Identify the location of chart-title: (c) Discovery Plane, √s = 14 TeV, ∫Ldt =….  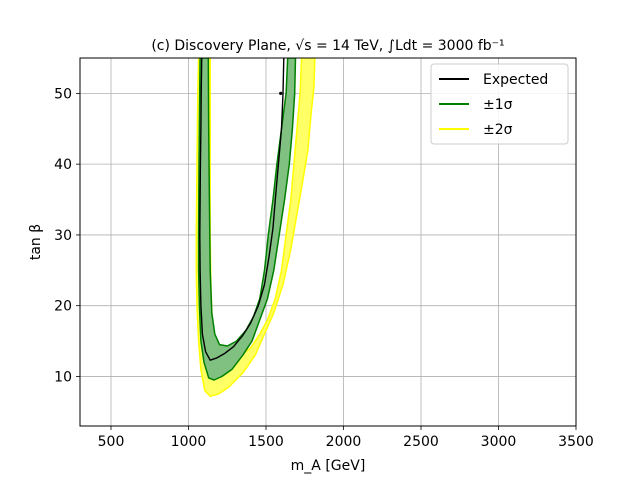
(327, 46).